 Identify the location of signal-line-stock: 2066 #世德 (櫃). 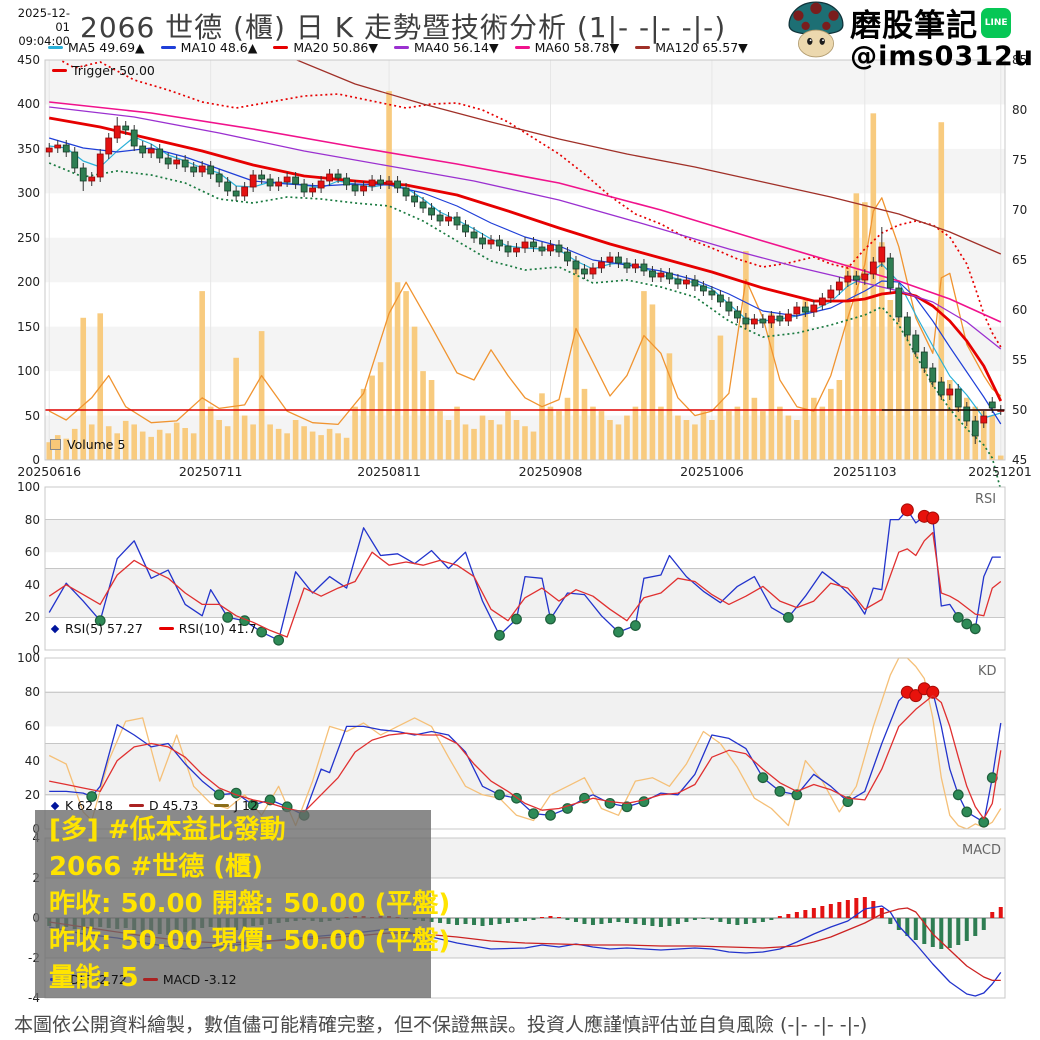
(156, 867).